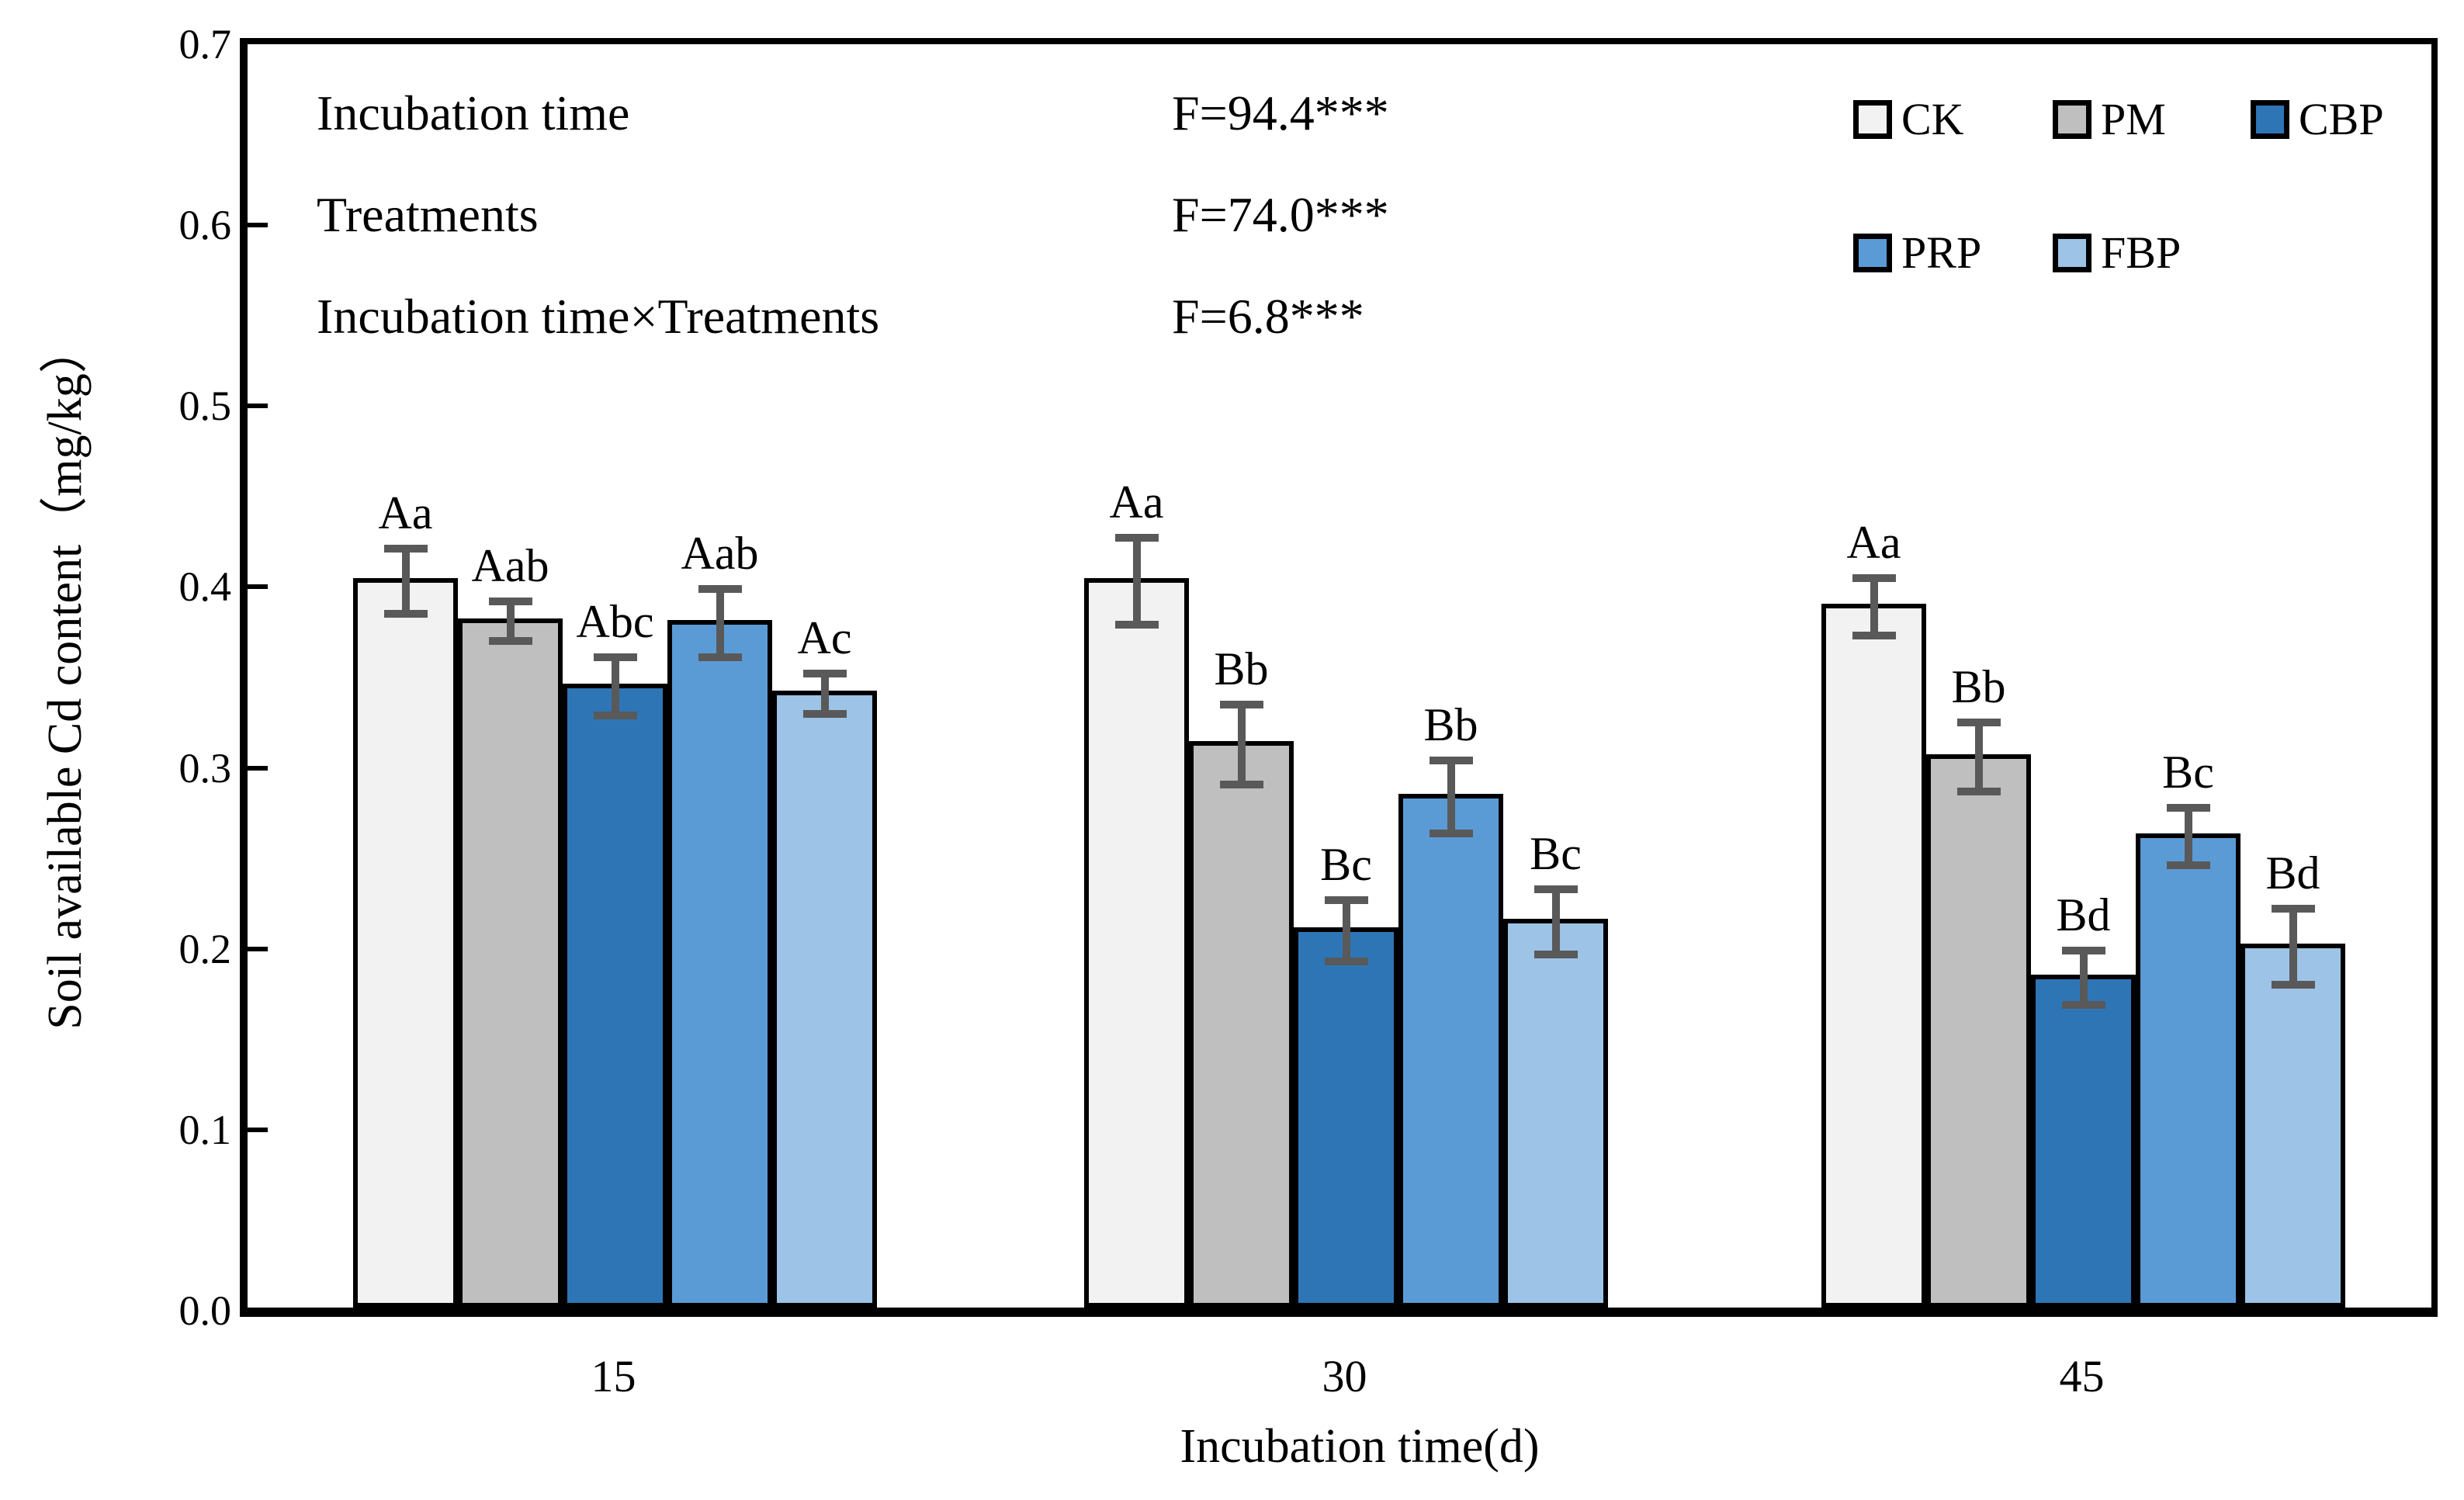 The width and height of the screenshot is (2464, 1500). Describe the element at coordinates (205, 44) in the screenshot. I see `y-tick-label: 0.7` at that location.